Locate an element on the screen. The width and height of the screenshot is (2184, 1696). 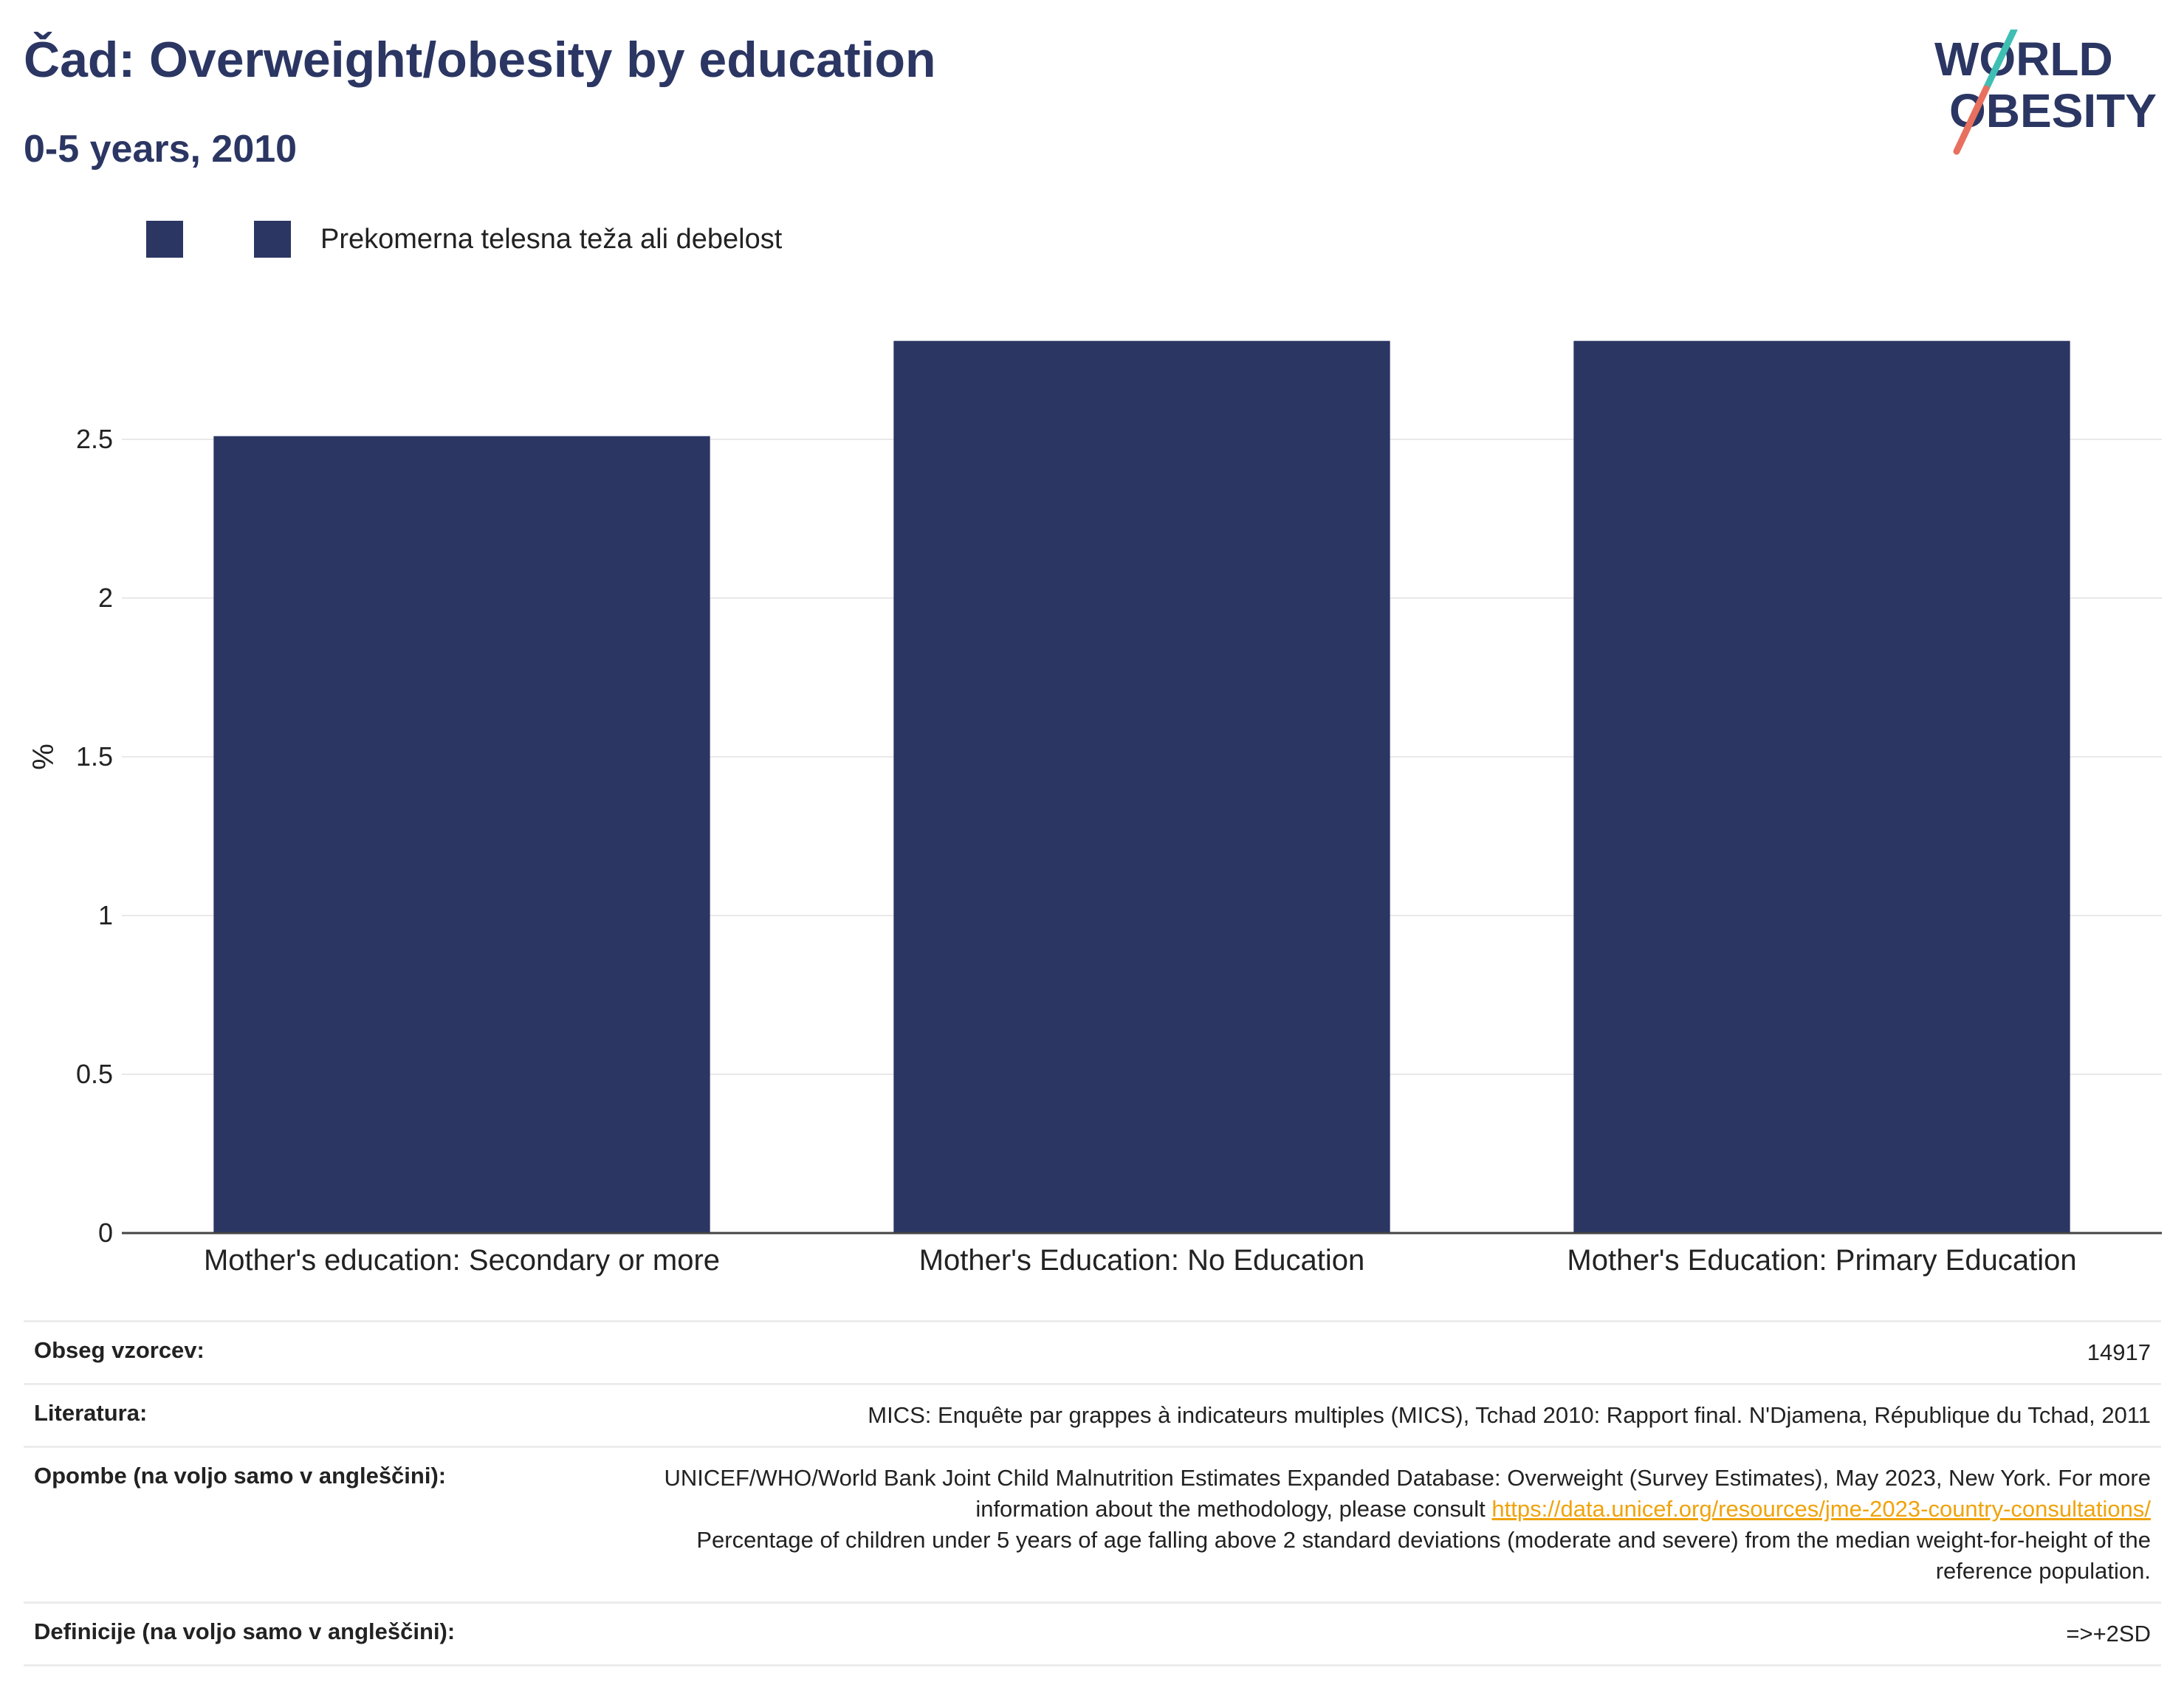
y-tick-label: 0.5 is located at coordinates (95, 1074).